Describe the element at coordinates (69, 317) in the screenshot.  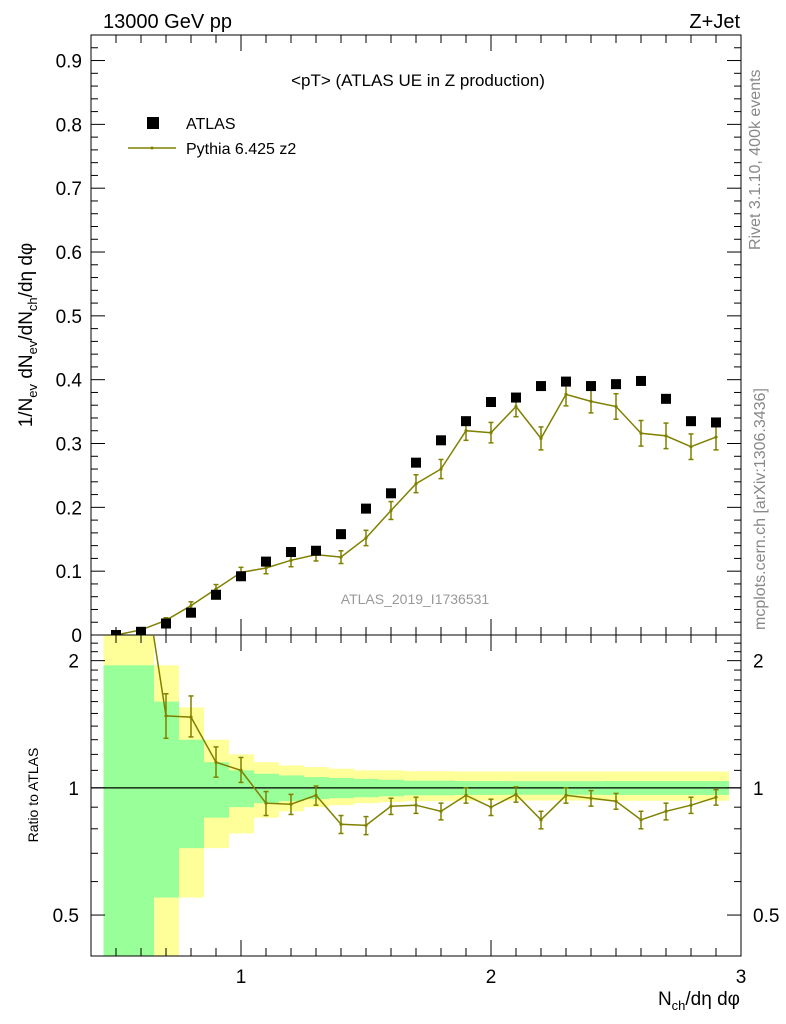
I see `main-ytick-label: 0.5` at that location.